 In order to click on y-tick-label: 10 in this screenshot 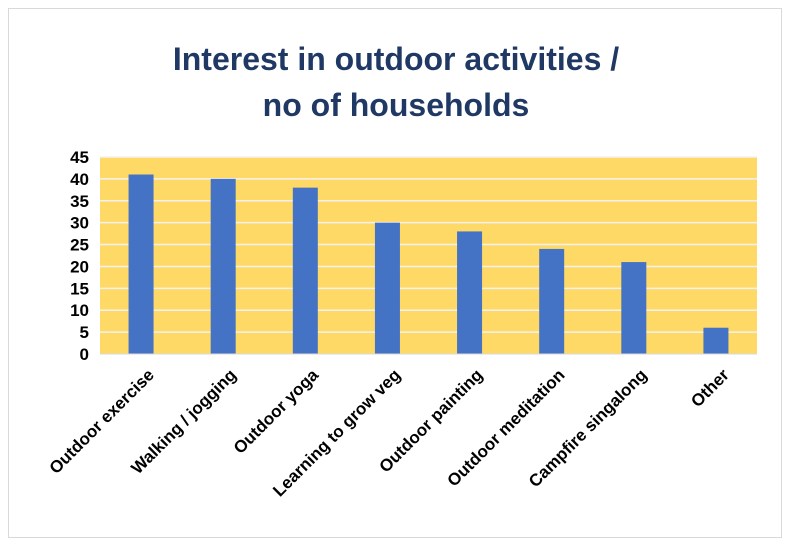, I will do `click(79, 310)`.